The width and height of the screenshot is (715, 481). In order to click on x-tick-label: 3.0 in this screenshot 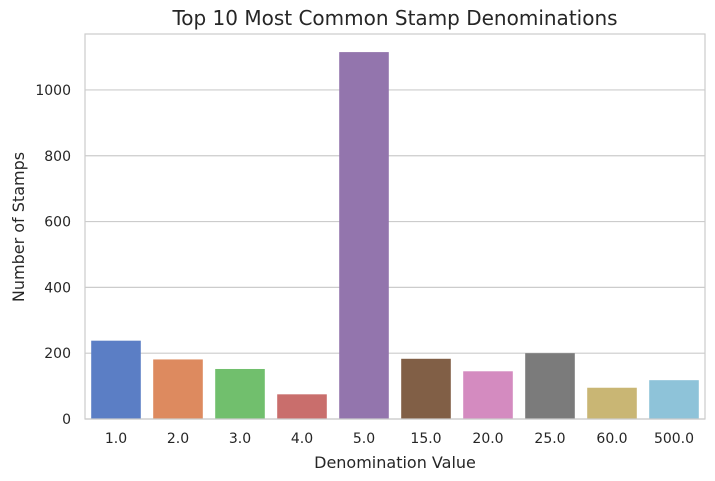, I will do `click(240, 439)`.